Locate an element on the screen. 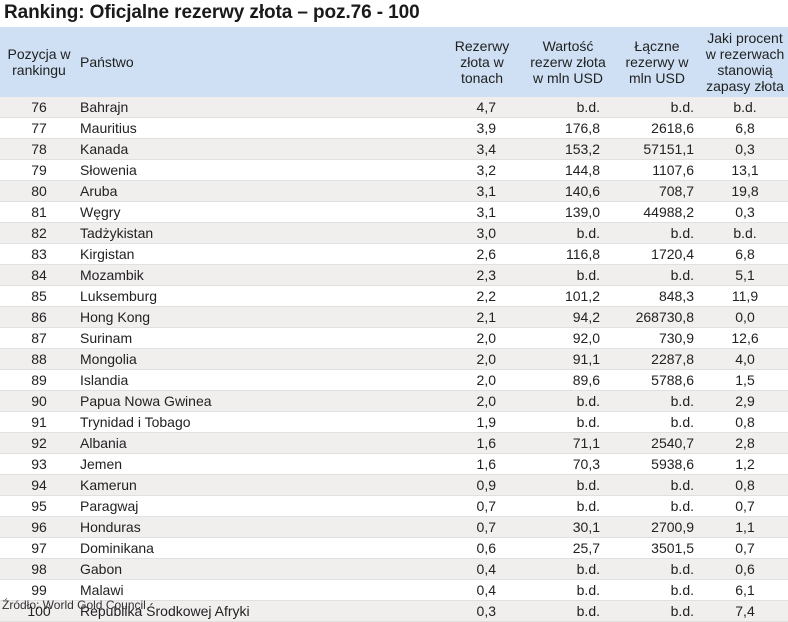 This screenshot has width=788, height=622. cell-position: 85 is located at coordinates (39, 296).